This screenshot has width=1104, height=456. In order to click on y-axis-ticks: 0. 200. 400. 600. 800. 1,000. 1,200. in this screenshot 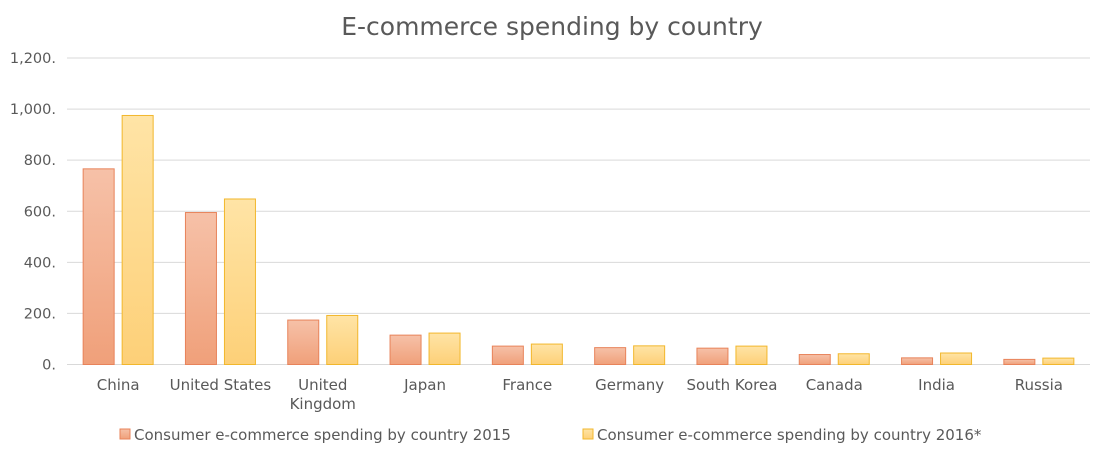, I will do `click(33, 212)`.